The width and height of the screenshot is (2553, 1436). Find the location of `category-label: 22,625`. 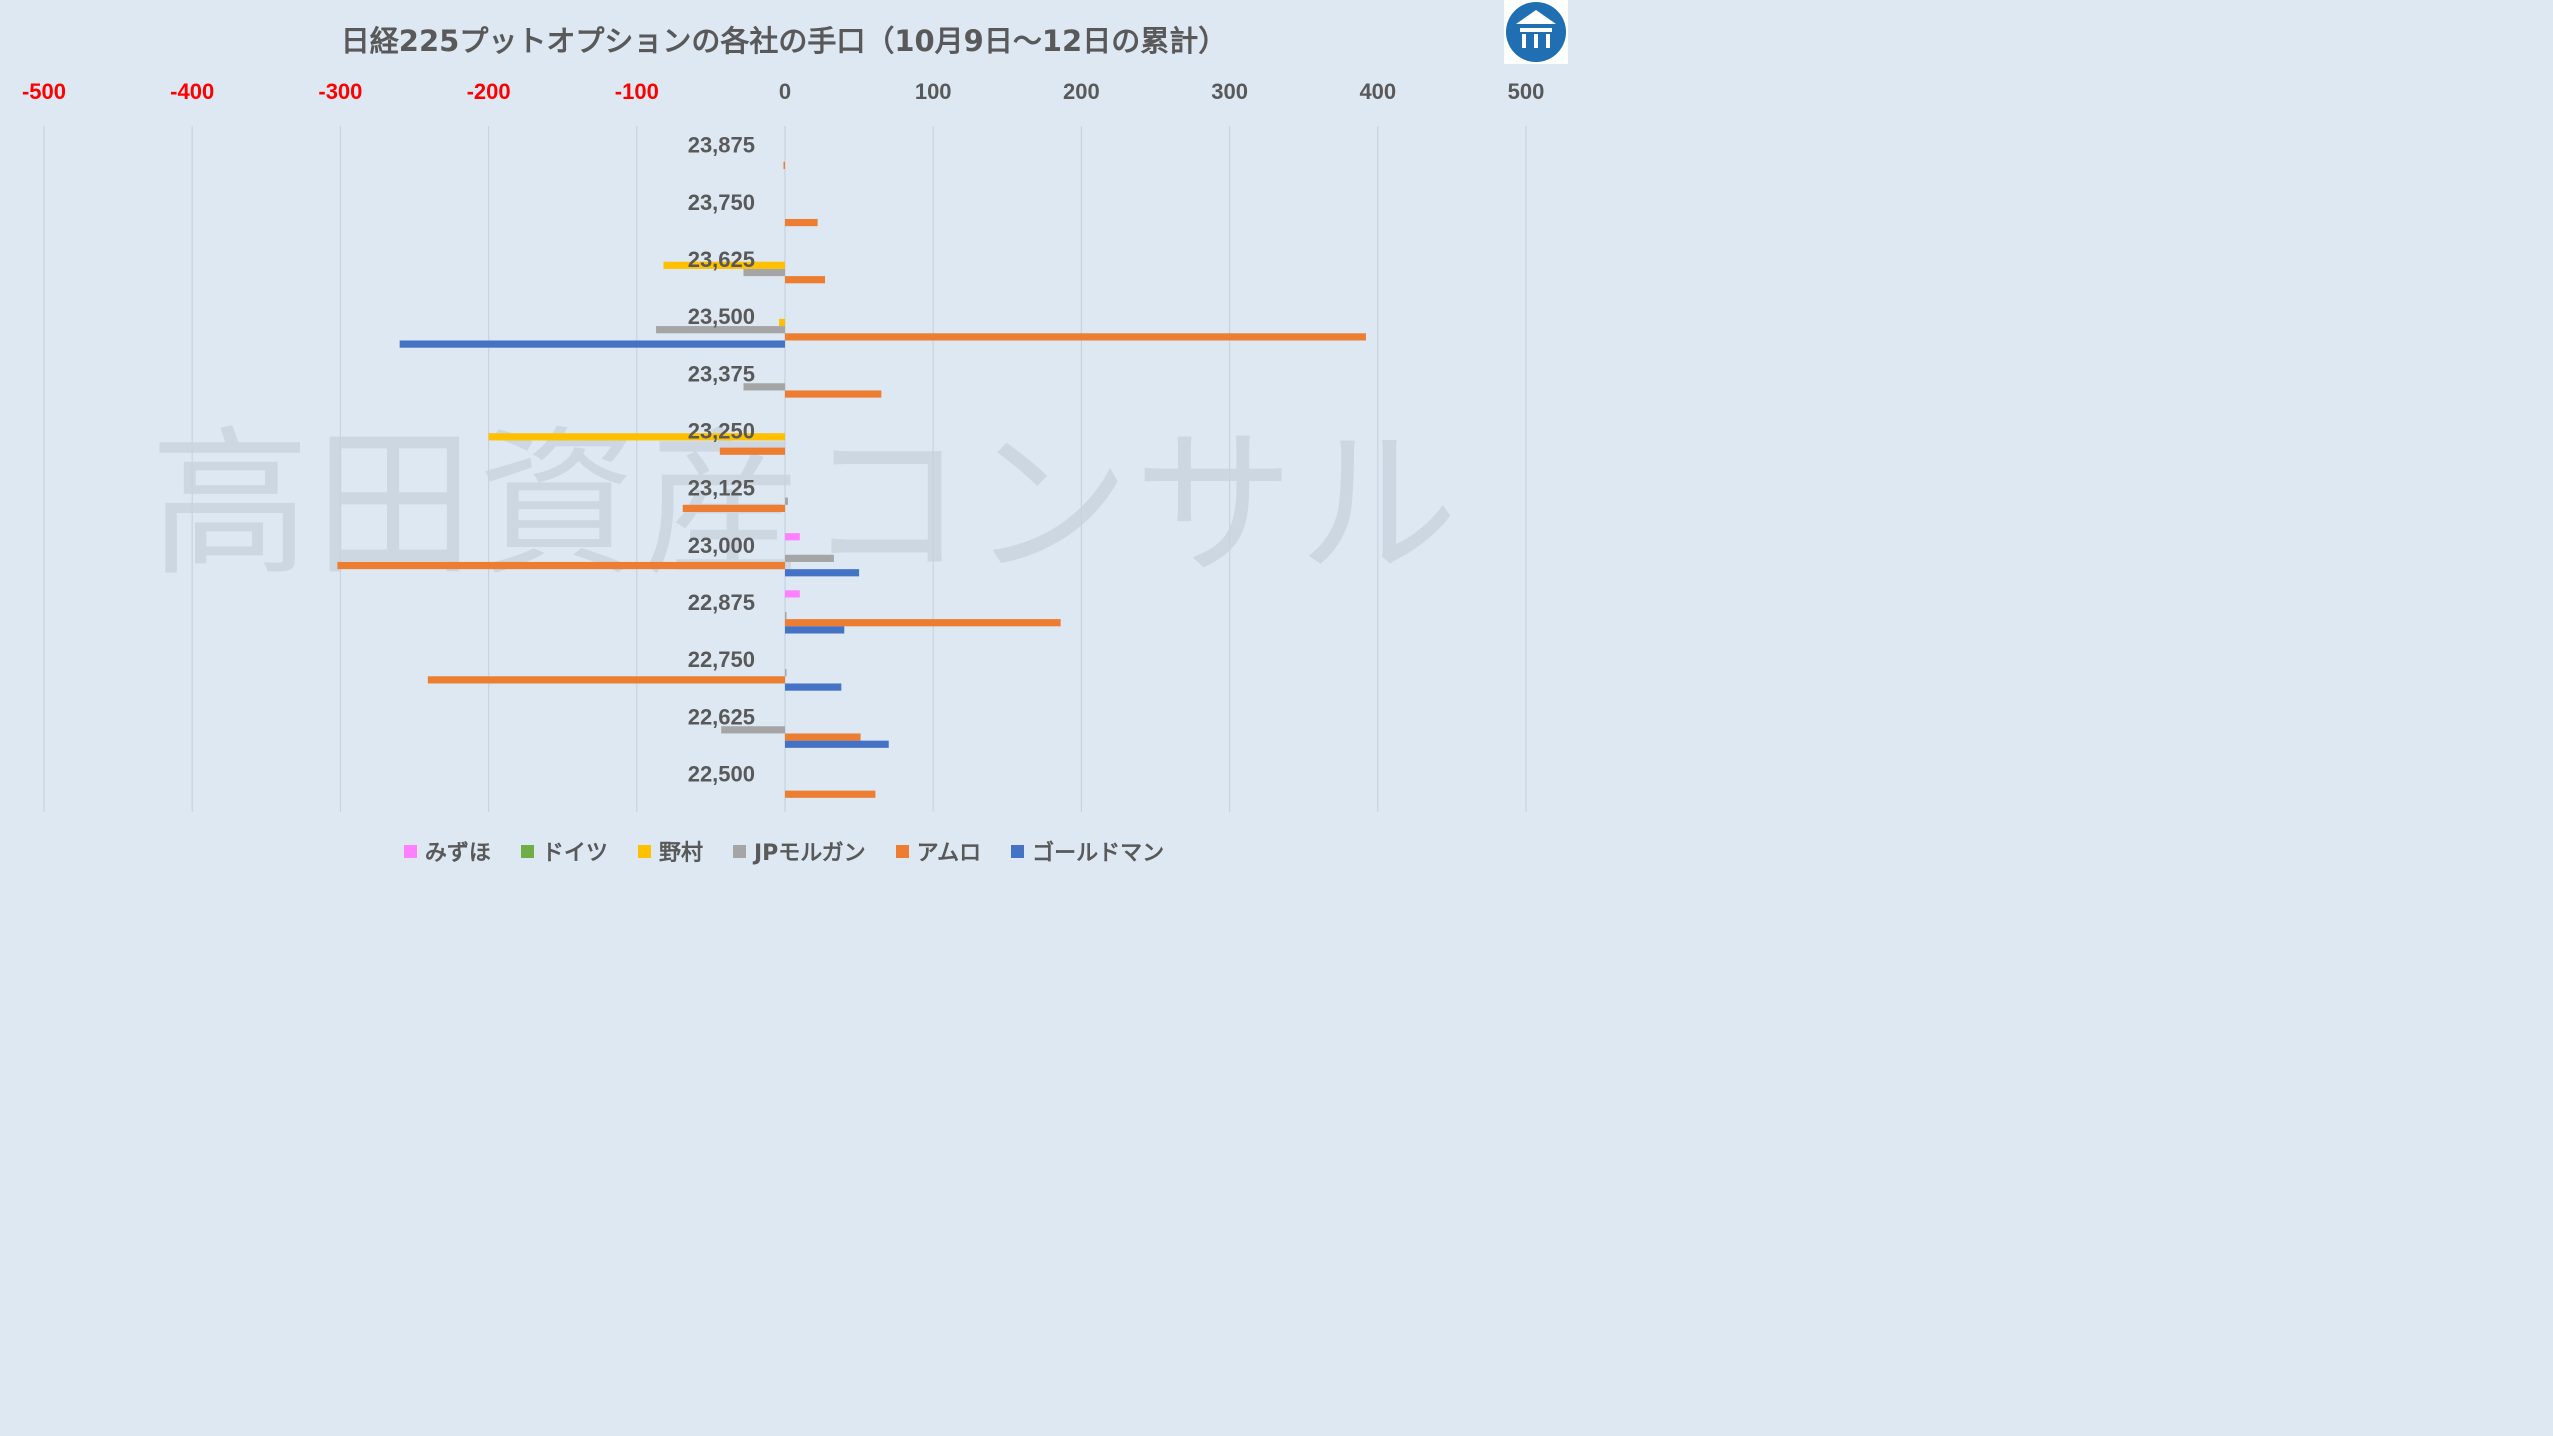

category-label: 22,625 is located at coordinates (721, 716).